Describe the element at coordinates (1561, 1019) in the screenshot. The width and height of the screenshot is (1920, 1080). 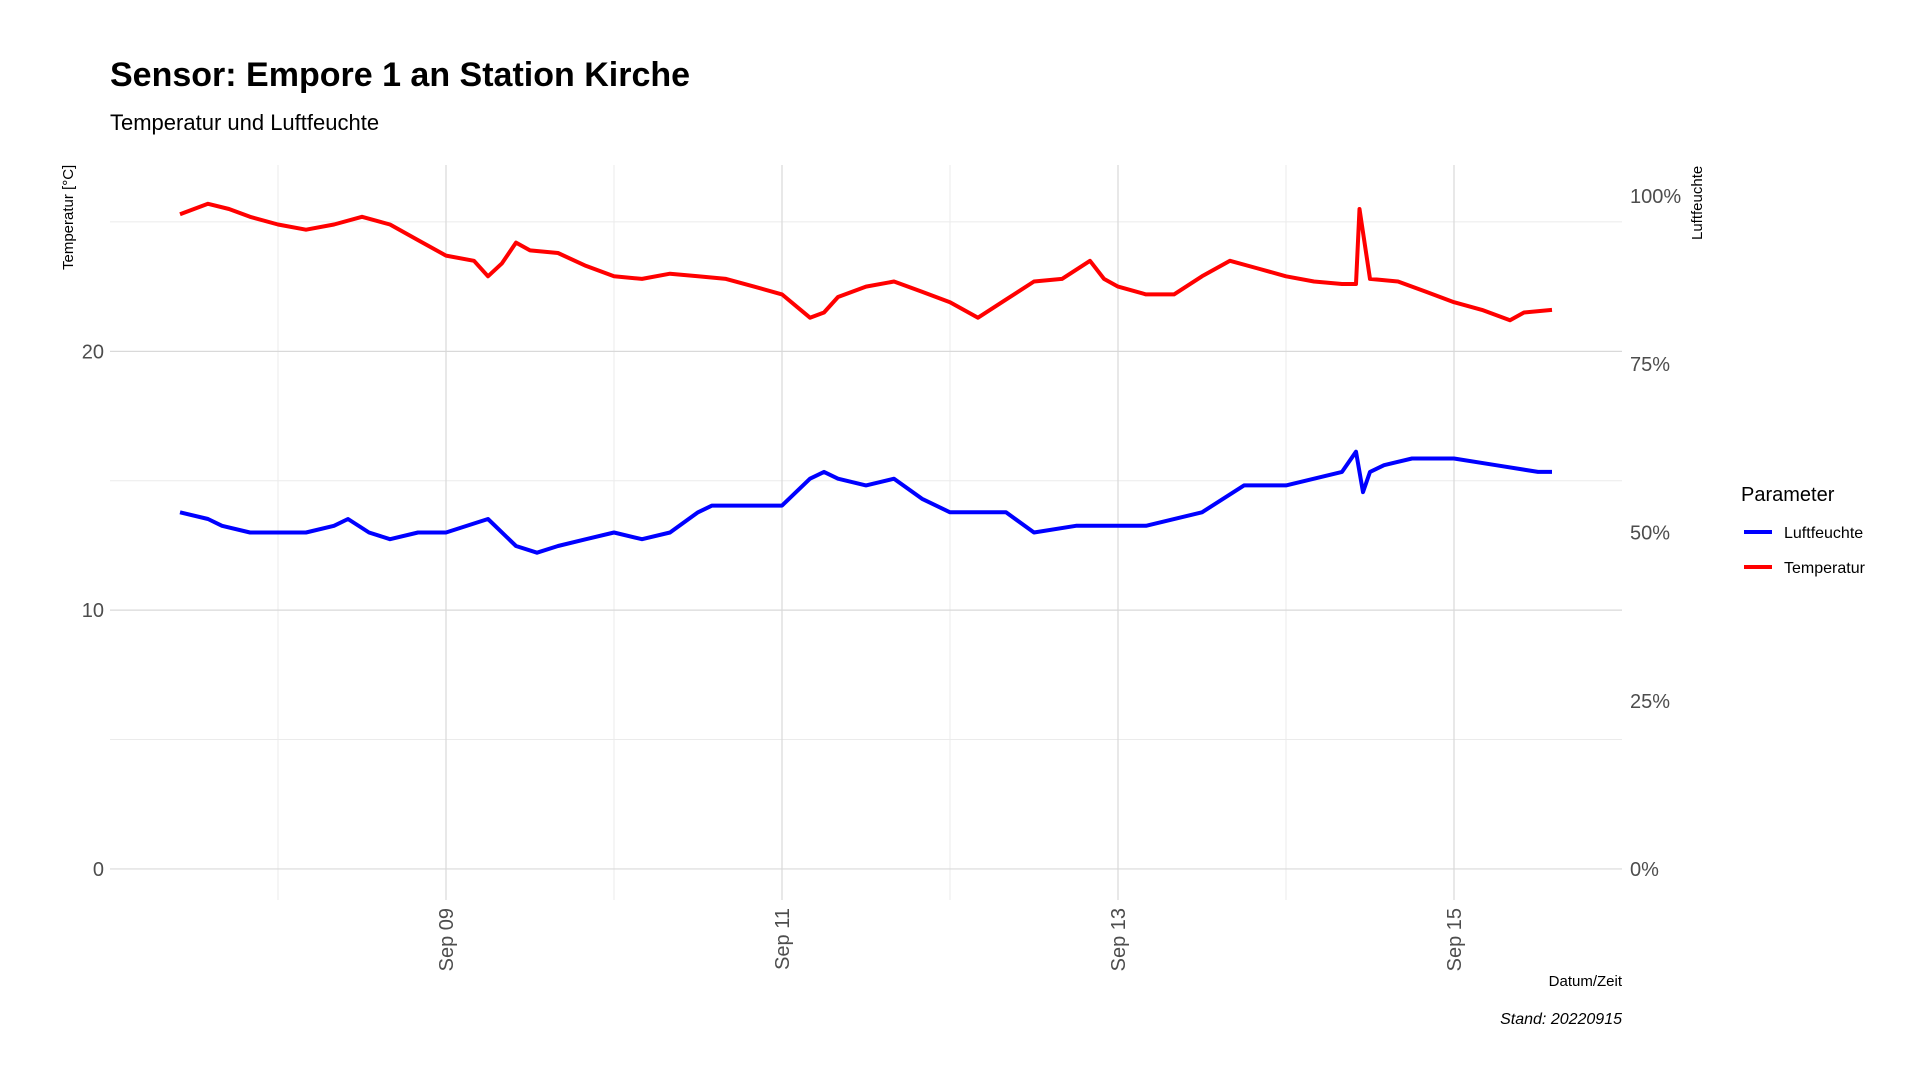
I see `caption: Stand: 20220915` at that location.